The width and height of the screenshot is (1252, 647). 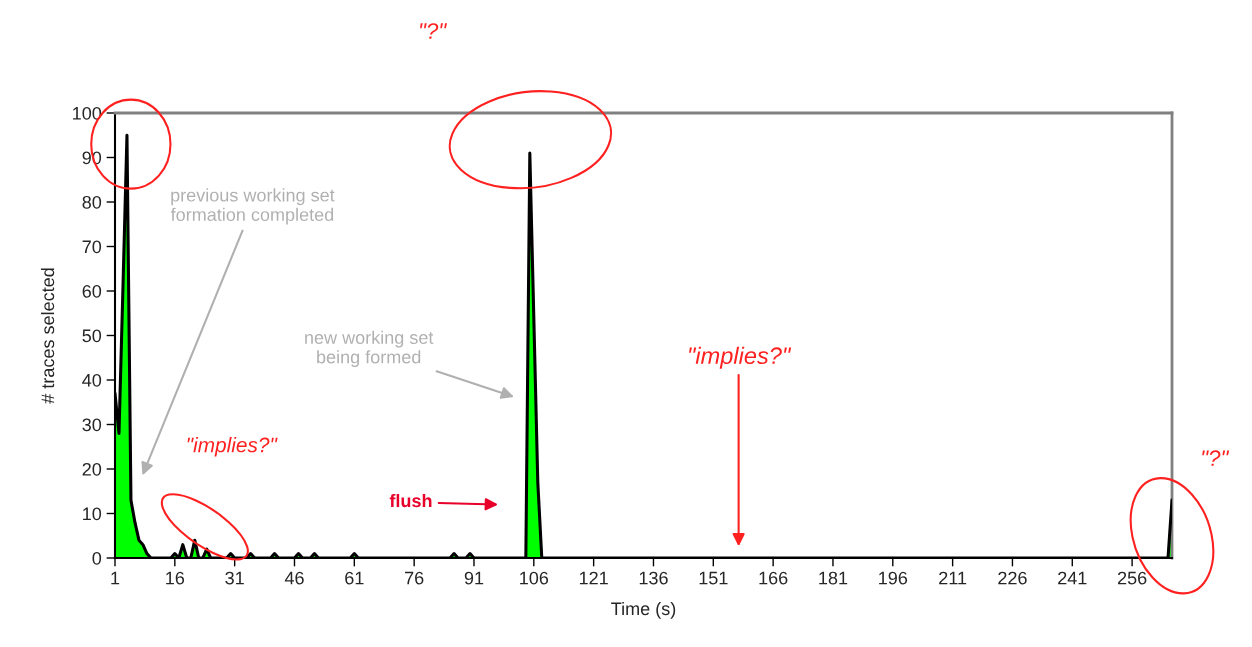 I want to click on y-tick-label: 40, so click(x=92, y=380).